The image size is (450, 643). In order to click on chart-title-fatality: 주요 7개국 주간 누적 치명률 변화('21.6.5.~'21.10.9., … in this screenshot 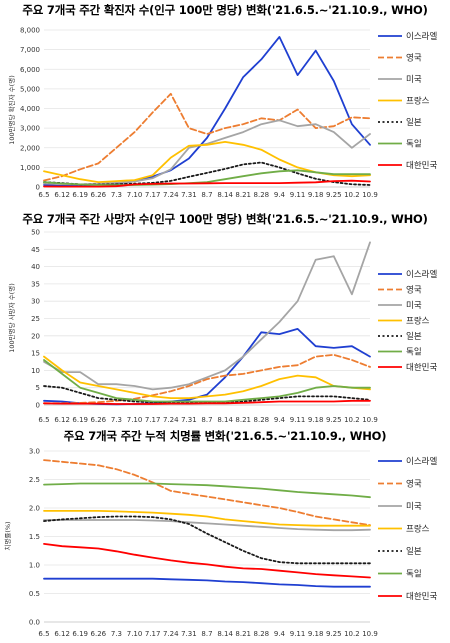, I will do `click(225, 436)`.